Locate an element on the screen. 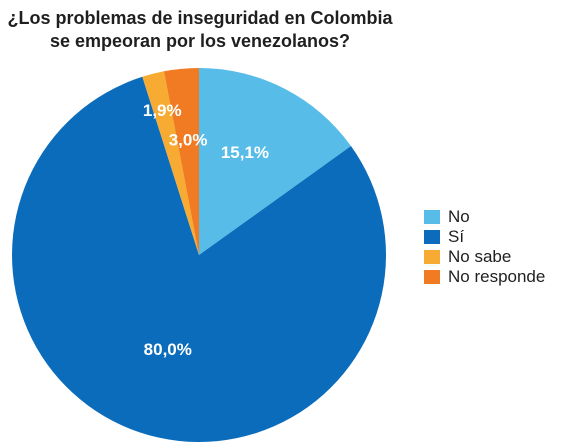 This screenshot has height=442, width=570. legend-label: No responde is located at coordinates (497, 276).